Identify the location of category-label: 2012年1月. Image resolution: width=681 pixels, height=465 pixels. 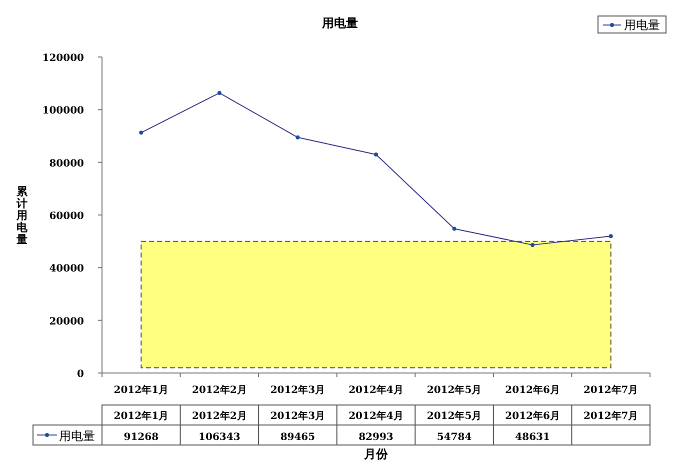
(141, 416).